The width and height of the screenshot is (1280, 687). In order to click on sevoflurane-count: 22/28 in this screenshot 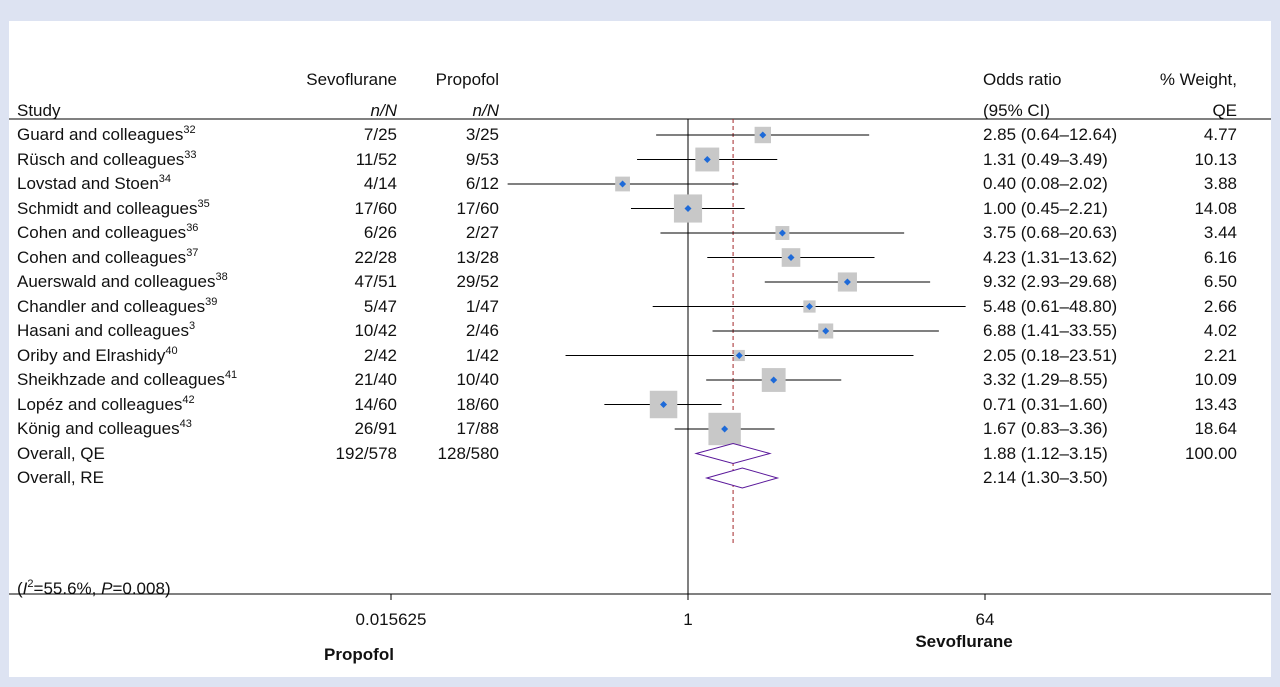, I will do `click(375, 257)`.